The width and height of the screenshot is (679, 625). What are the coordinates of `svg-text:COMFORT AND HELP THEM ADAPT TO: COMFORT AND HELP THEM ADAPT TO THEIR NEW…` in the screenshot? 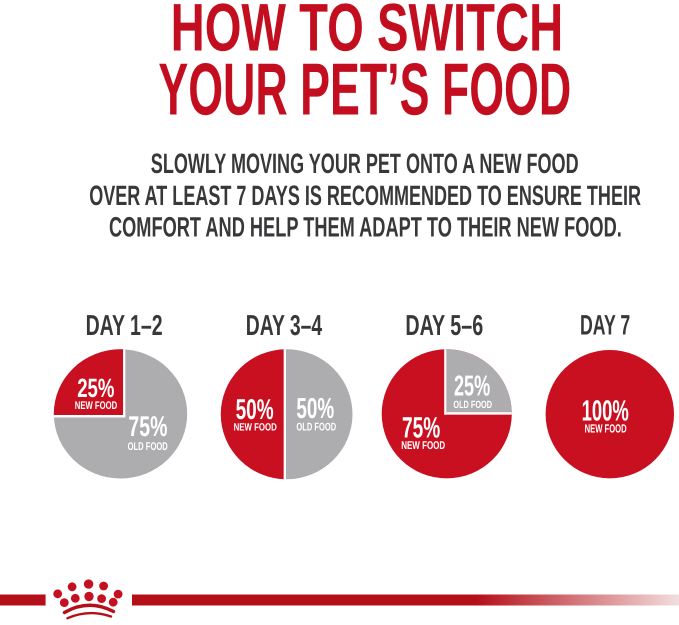 It's located at (365, 227).